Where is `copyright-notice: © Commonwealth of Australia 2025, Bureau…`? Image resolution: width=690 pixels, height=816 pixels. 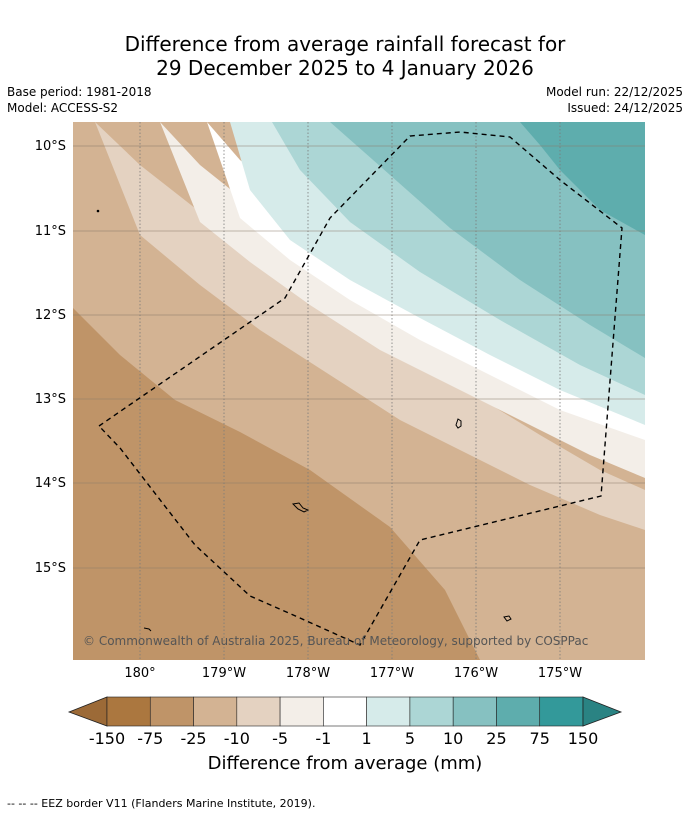
copyright-notice: © Commonwealth of Australia 2025, Bureau… is located at coordinates (336, 641).